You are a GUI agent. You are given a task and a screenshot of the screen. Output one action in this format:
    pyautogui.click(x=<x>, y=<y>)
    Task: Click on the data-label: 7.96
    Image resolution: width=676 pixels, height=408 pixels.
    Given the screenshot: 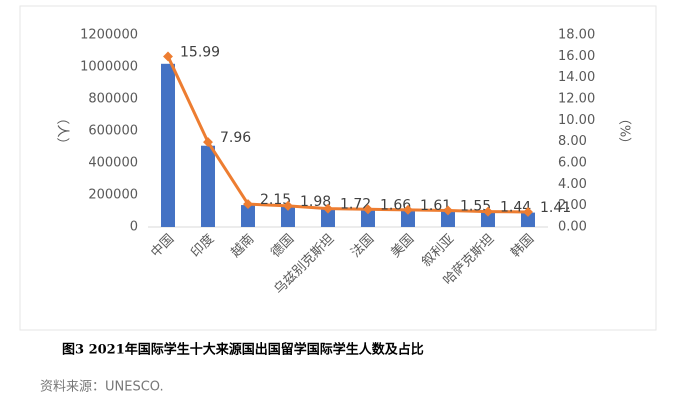 What is the action you would take?
    pyautogui.click(x=235, y=138)
    